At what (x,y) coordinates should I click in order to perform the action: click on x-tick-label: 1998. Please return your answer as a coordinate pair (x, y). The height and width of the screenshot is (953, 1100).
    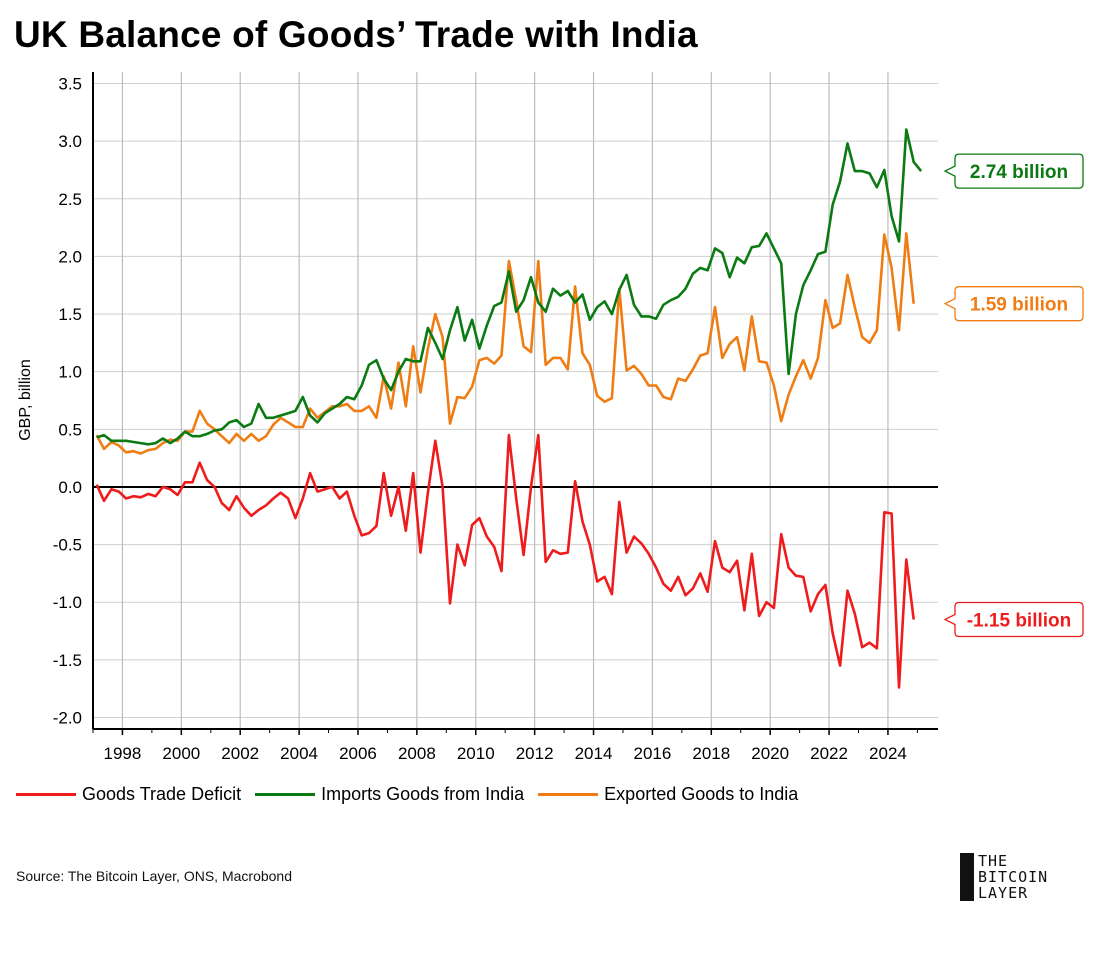
    Looking at the image, I should click on (123, 753).